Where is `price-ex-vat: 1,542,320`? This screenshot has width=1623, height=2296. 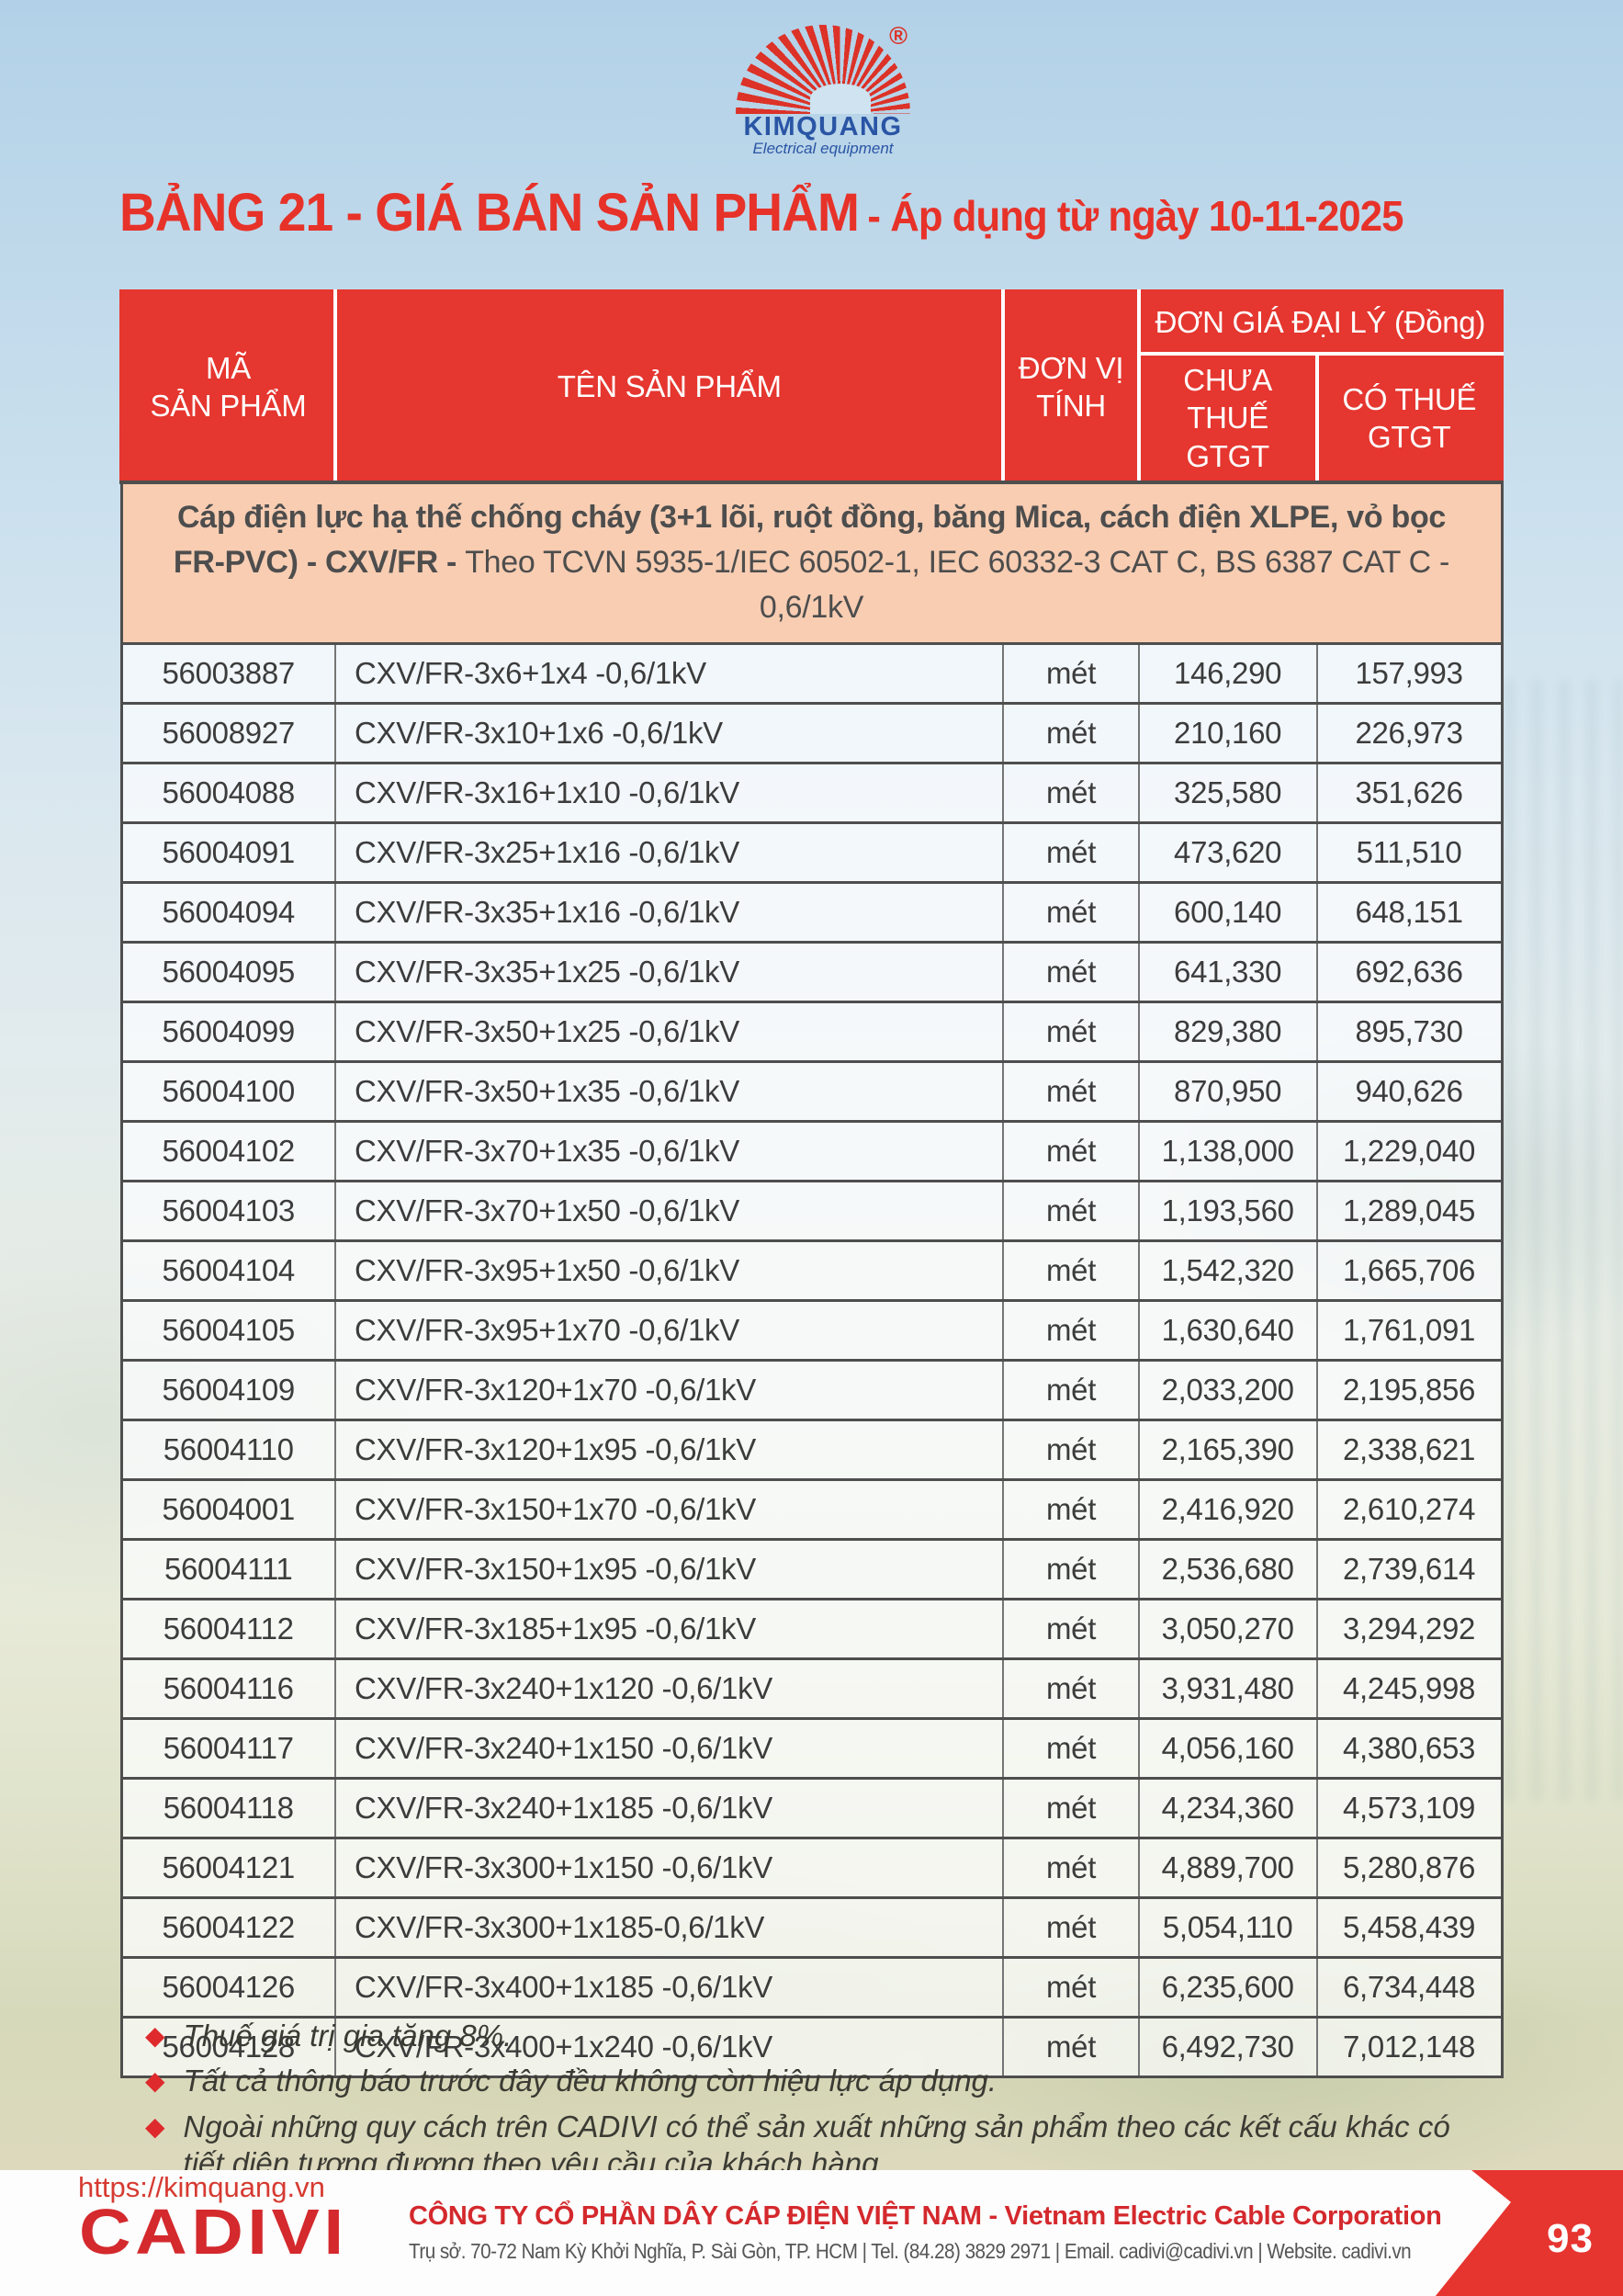
price-ex-vat: 1,542,320 is located at coordinates (1228, 1270).